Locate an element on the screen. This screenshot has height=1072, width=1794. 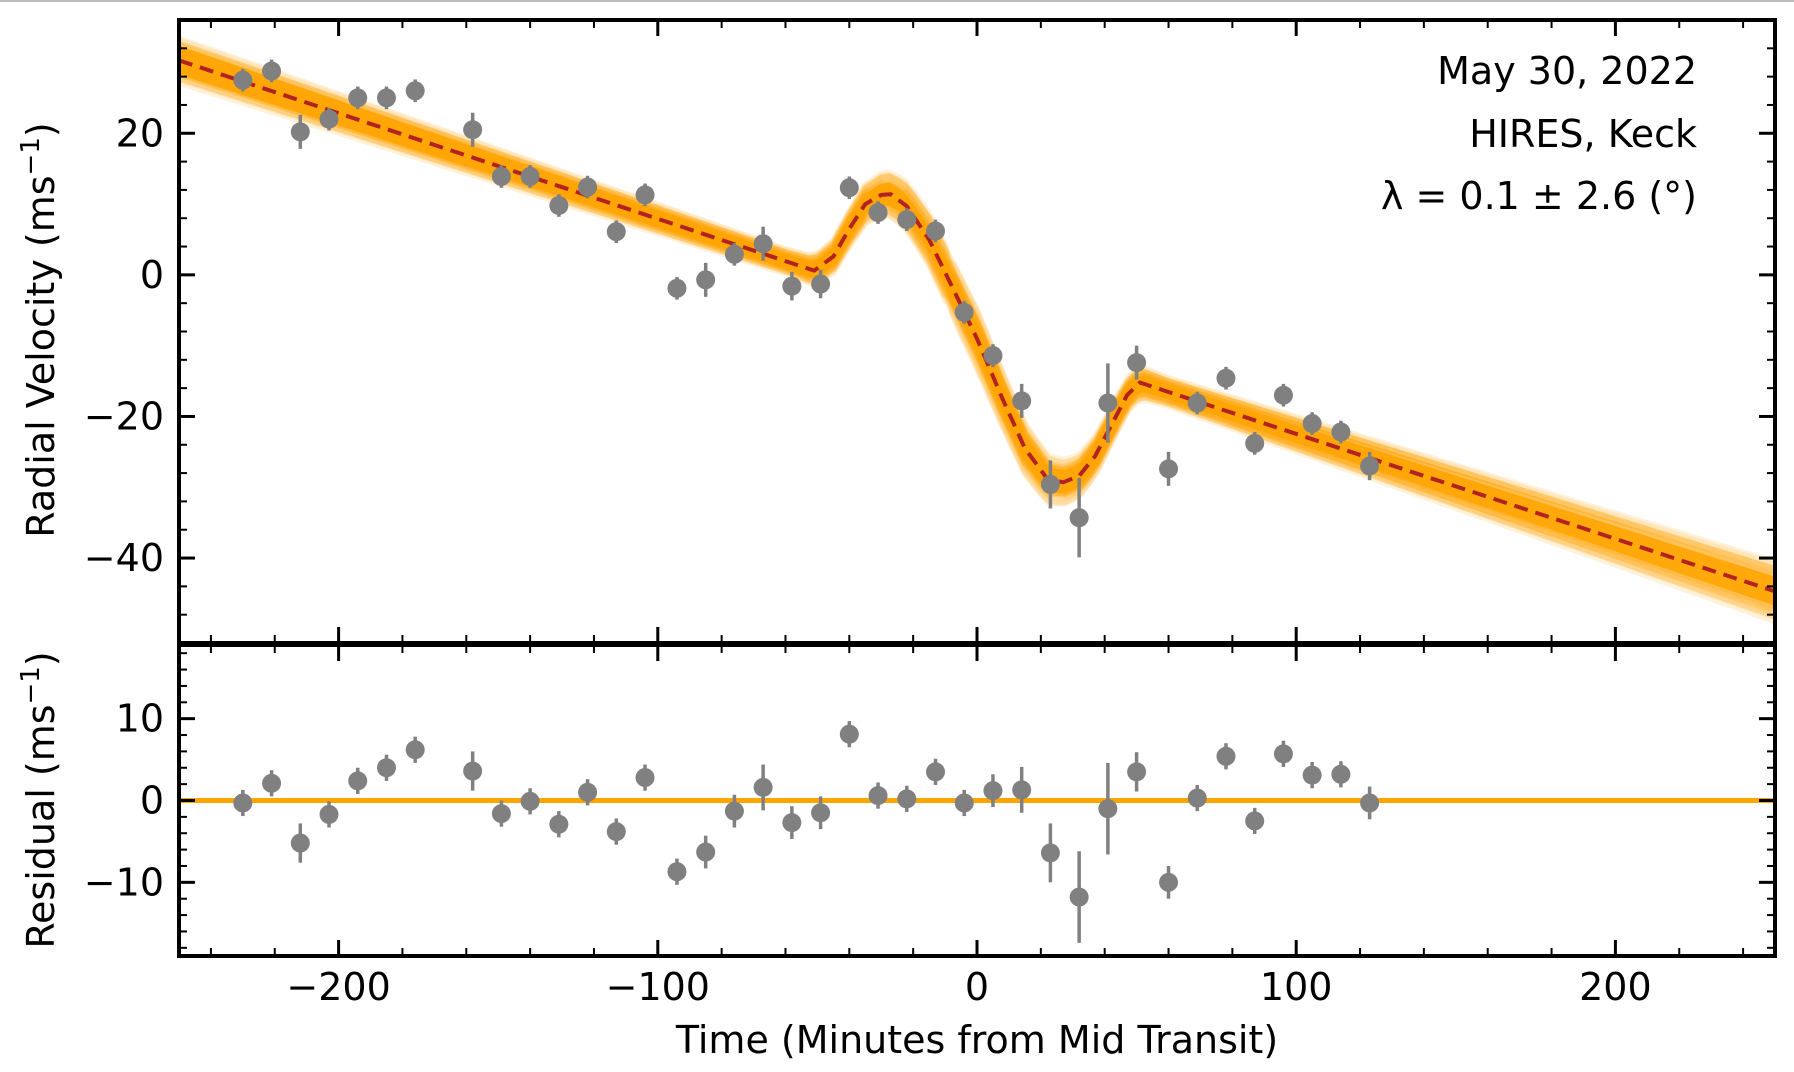
x-tick-label: −100 is located at coordinates (658, 987).